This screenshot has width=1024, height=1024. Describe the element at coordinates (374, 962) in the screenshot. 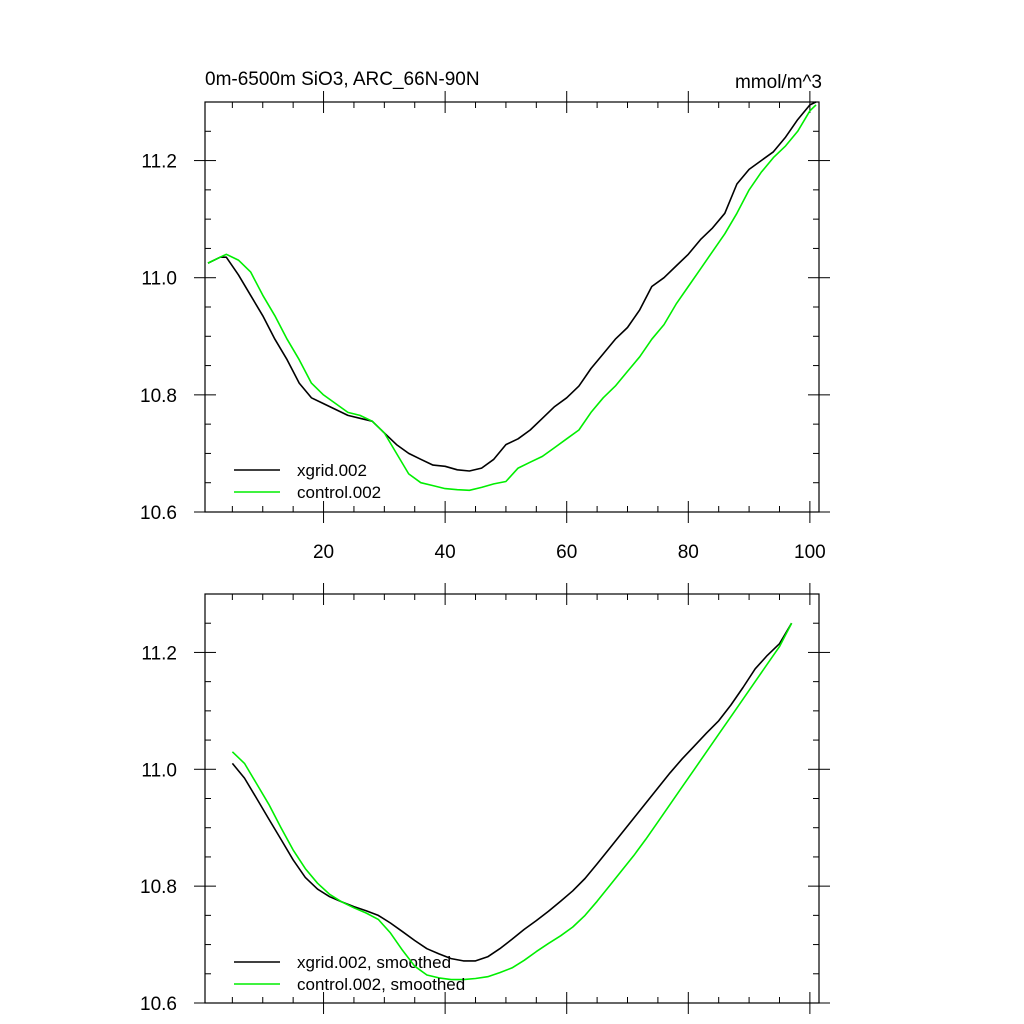

I see `legend-label-xgrid: xgrid.002, smoothed` at that location.